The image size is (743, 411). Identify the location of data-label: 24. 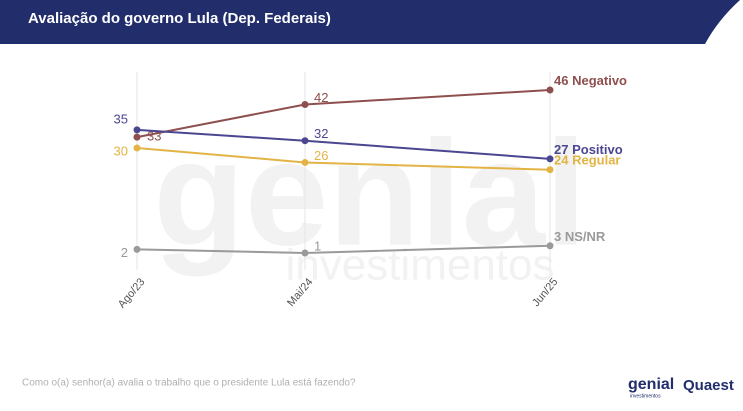
(561, 160).